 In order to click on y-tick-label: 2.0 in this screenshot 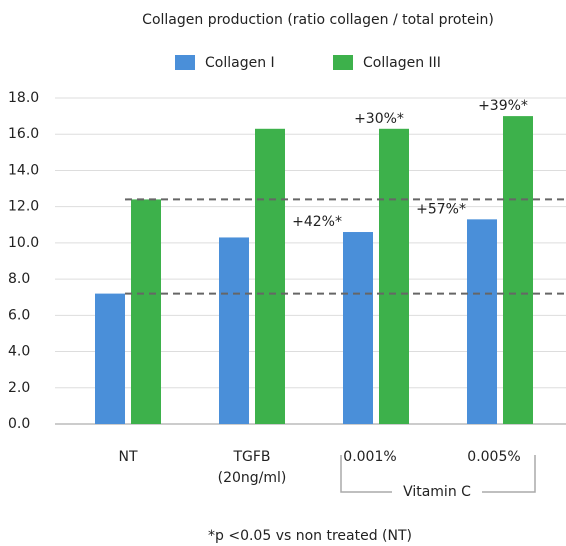, I will do `click(19, 388)`.